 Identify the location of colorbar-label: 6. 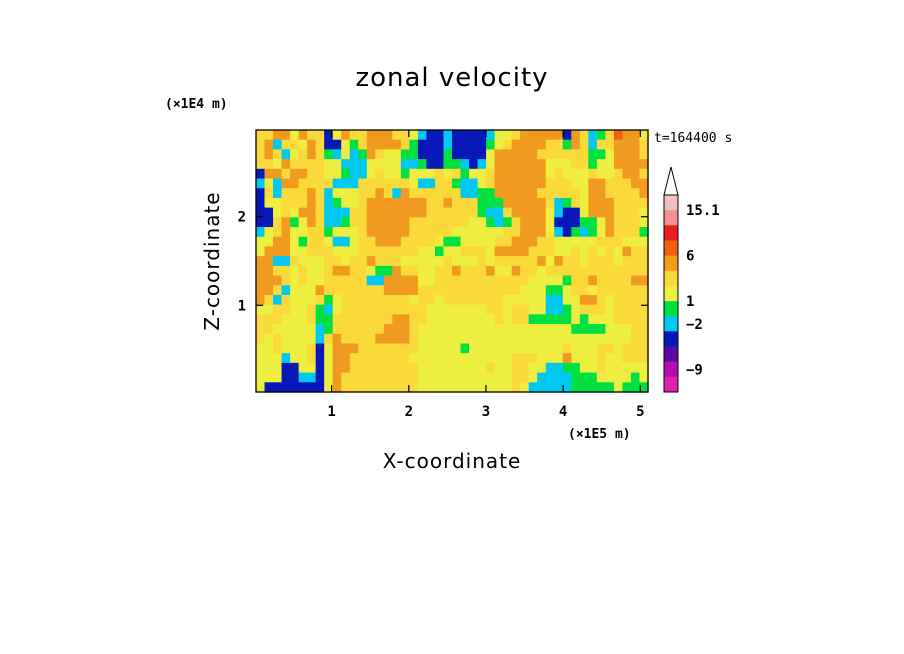
(690, 257).